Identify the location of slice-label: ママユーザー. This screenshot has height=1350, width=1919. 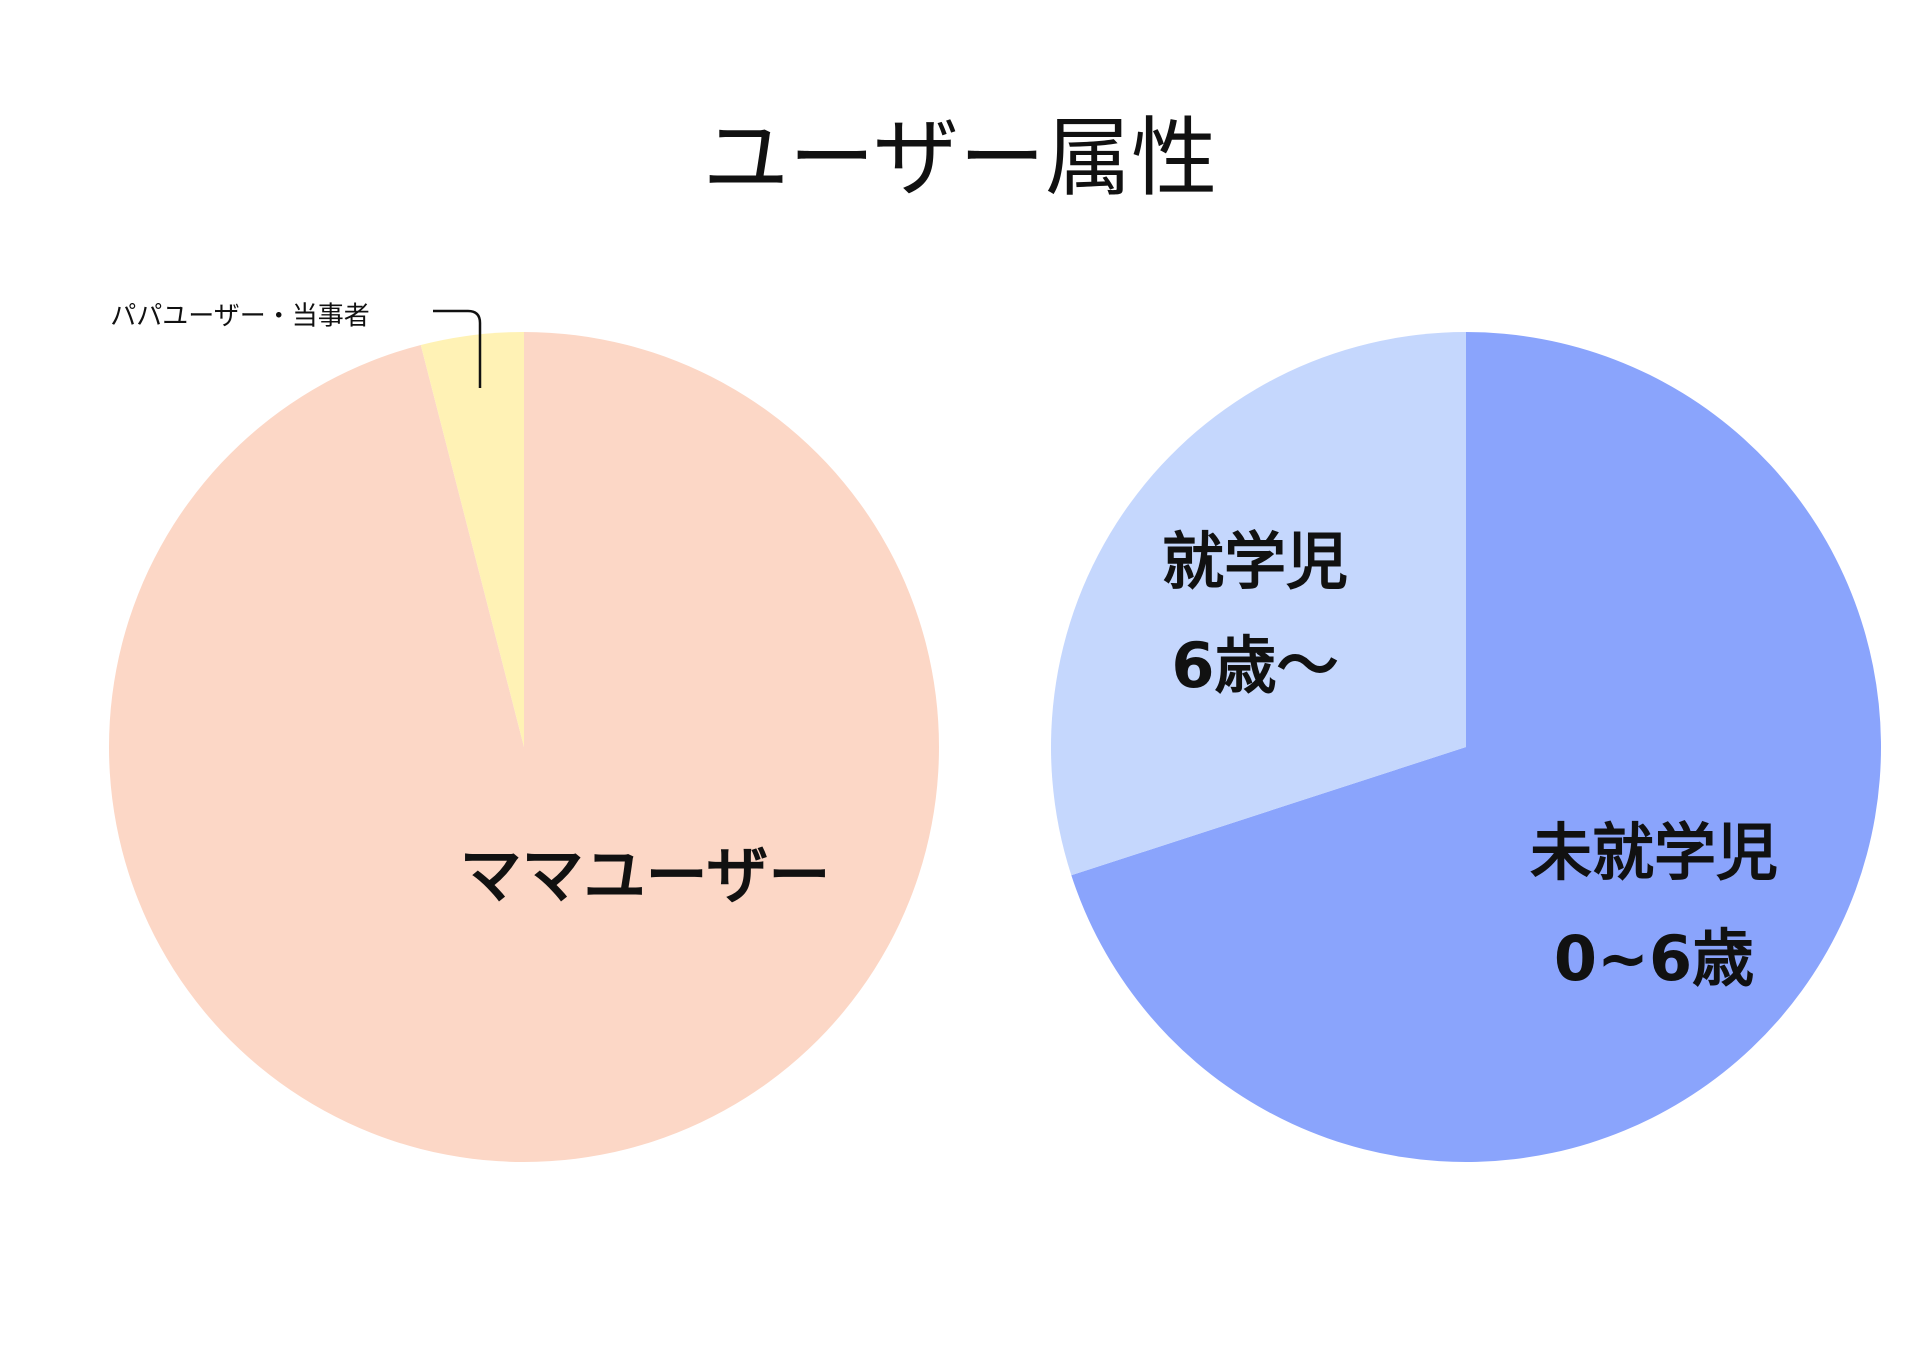
(645, 875).